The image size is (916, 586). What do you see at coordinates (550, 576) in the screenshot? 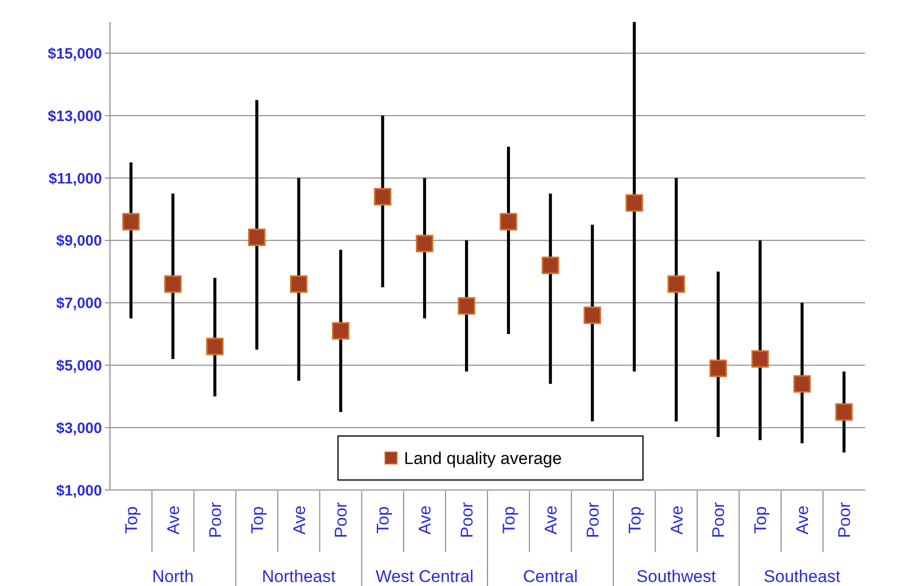
I see `text: Central` at bounding box center [550, 576].